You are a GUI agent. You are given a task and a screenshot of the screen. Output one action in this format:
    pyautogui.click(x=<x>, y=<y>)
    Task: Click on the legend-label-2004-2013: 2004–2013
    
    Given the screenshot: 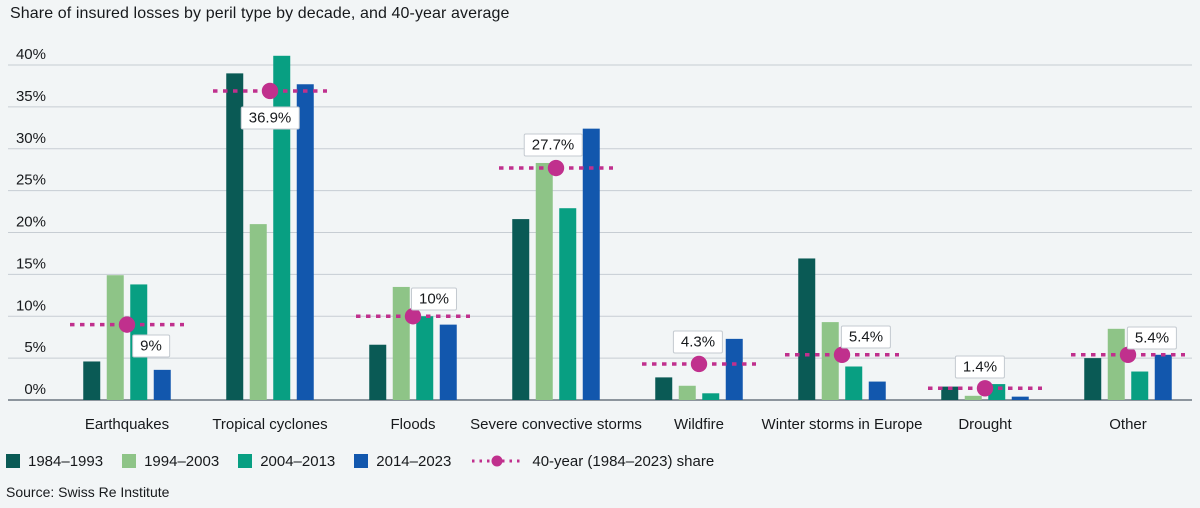 What is the action you would take?
    pyautogui.click(x=298, y=461)
    